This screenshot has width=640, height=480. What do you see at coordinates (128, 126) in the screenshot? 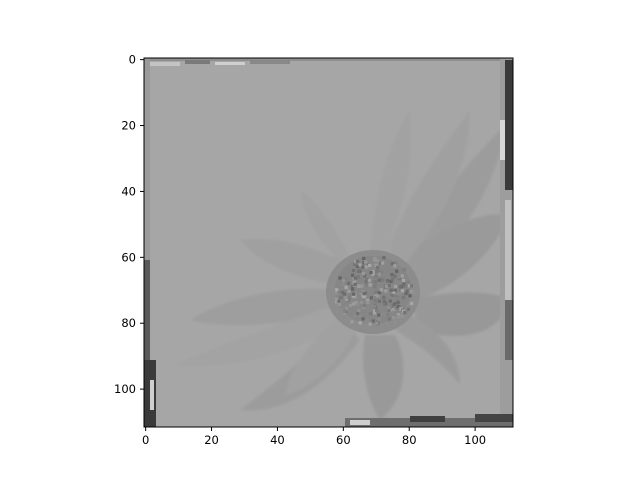
I see `y-tick-label: 20` at bounding box center [128, 126].